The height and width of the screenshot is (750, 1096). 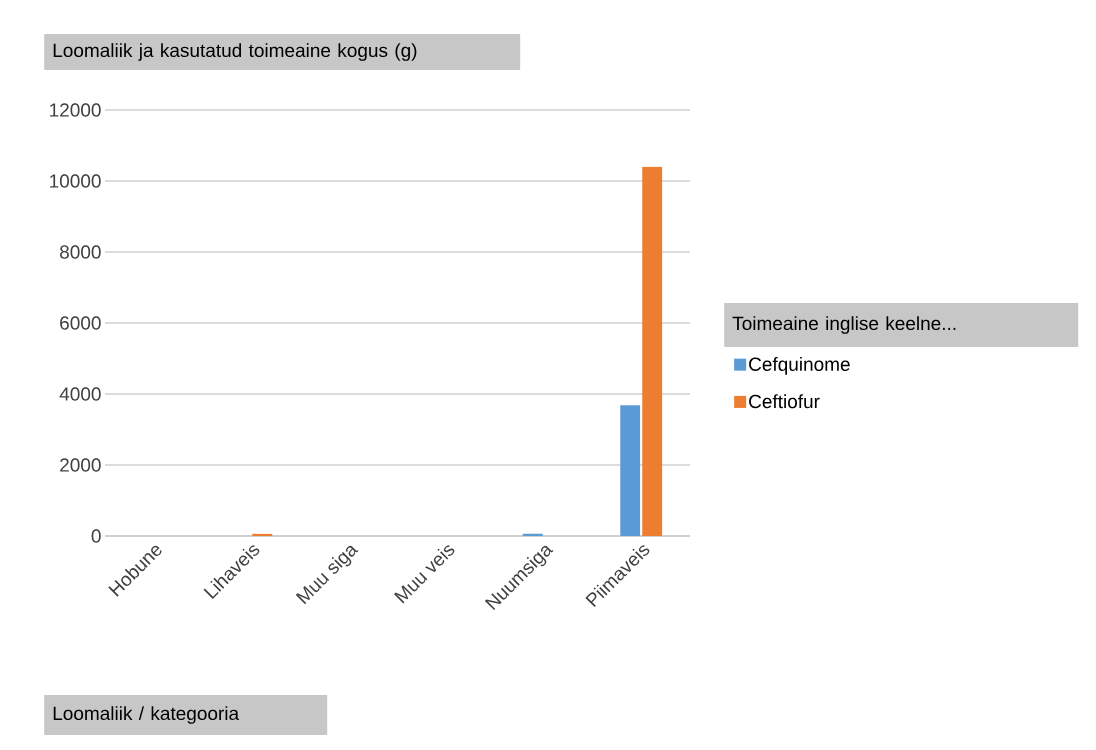 What do you see at coordinates (80, 323) in the screenshot?
I see `y-tick-label: 6000` at bounding box center [80, 323].